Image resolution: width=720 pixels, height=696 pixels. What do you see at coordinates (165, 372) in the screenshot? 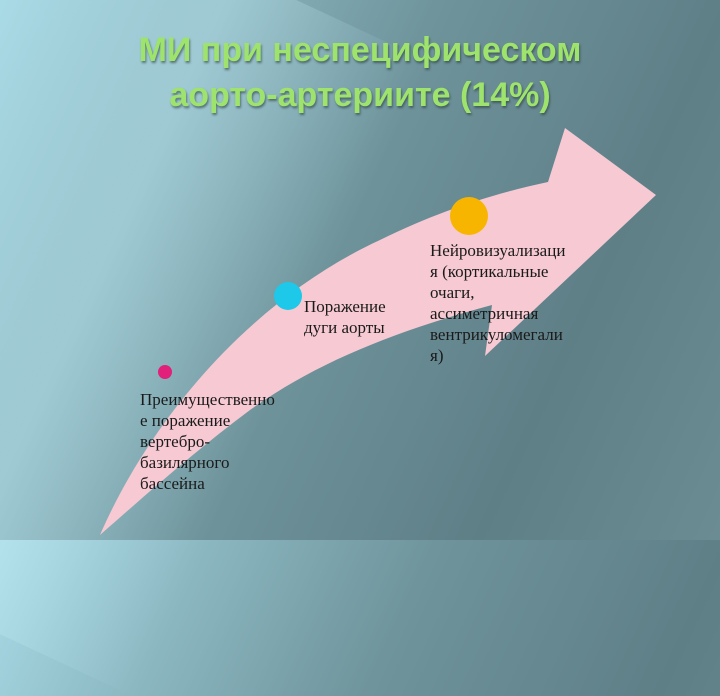
I see `stage-1-marker` at bounding box center [165, 372].